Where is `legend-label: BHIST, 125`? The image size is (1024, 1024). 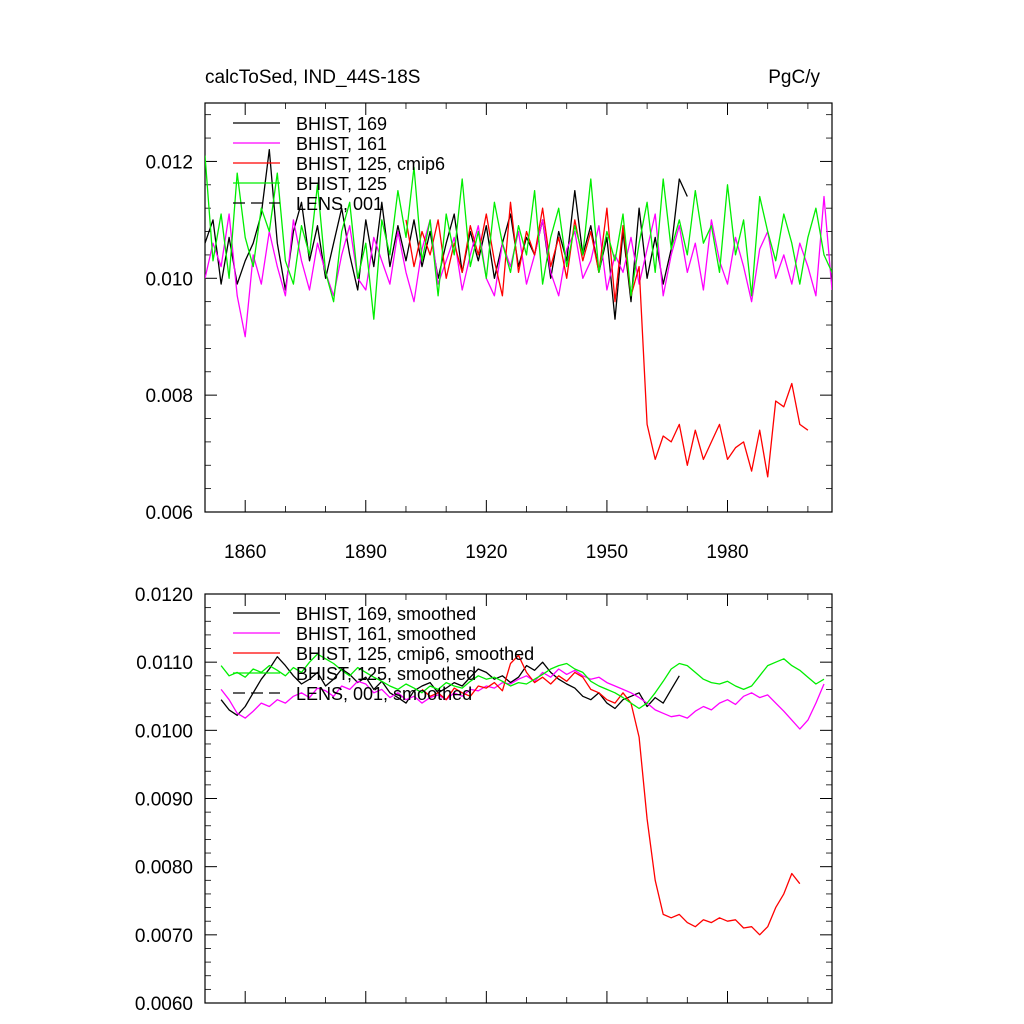 legend-label: BHIST, 125 is located at coordinates (341, 184).